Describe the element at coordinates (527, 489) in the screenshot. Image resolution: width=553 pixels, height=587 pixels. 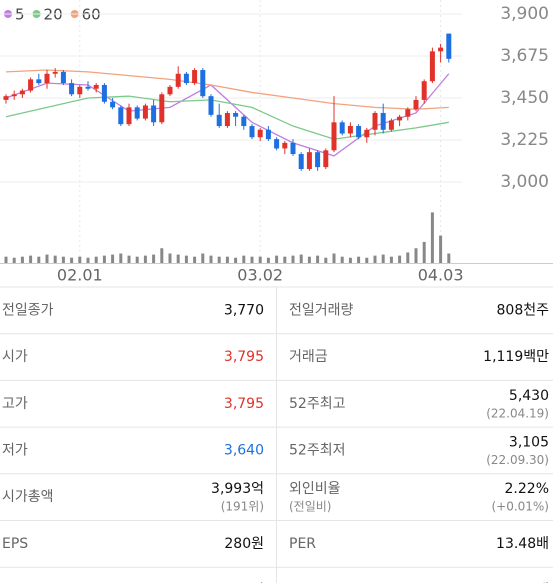
I see `cell-value: 2.22%` at that location.